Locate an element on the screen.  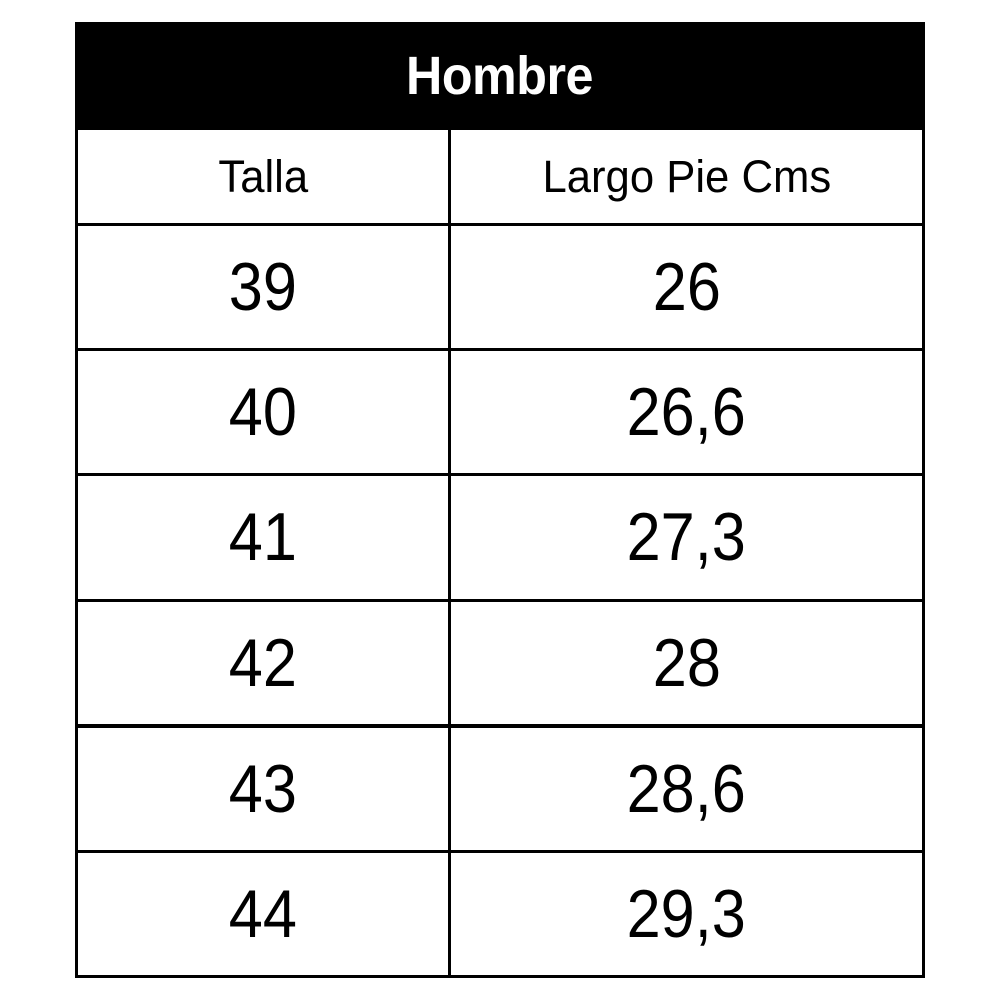
cell-talla: 41 is located at coordinates (264, 537).